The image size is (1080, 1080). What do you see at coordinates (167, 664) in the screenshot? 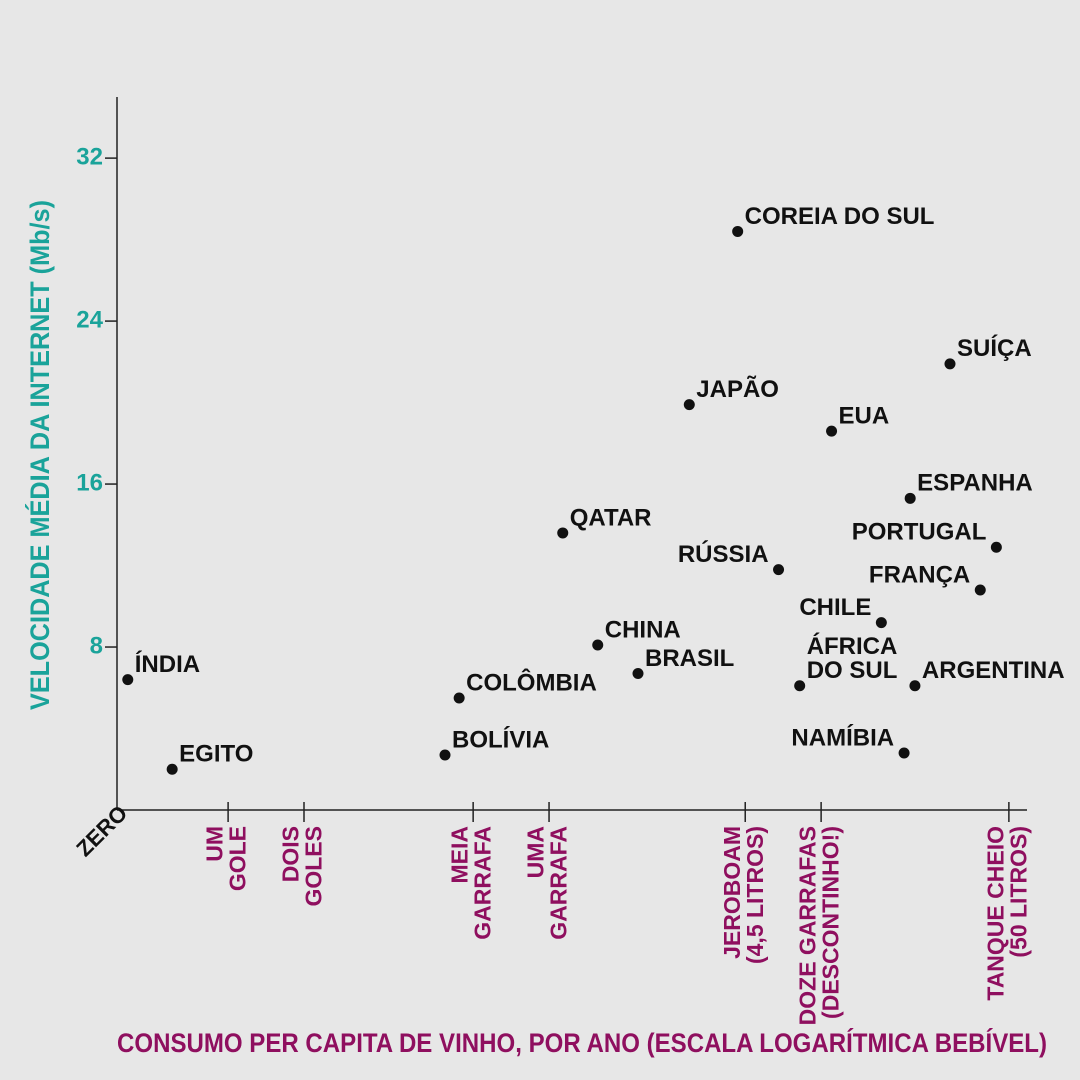
I see `point-label: ÍNDIA` at bounding box center [167, 664].